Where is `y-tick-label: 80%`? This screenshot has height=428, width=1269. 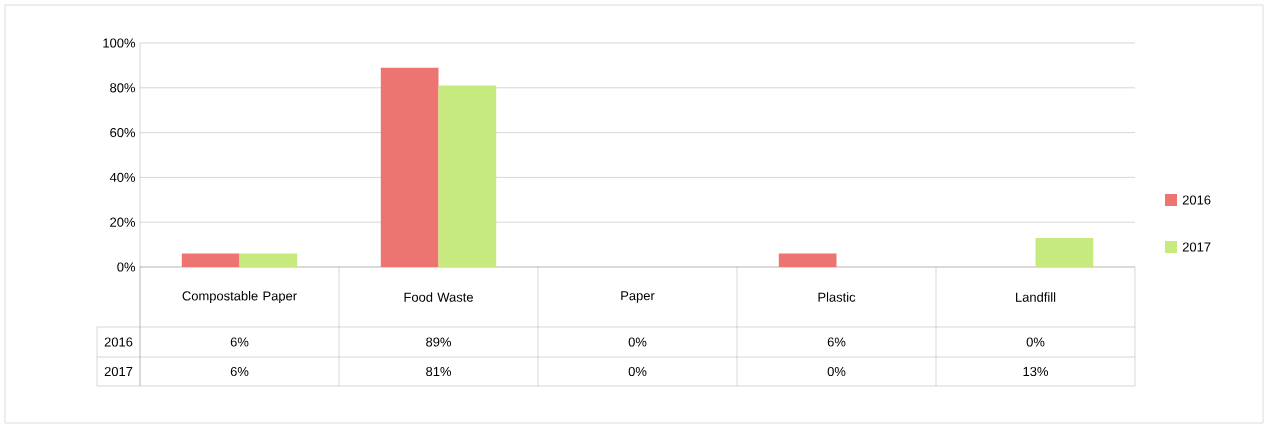 y-tick-label: 80% is located at coordinates (123, 88).